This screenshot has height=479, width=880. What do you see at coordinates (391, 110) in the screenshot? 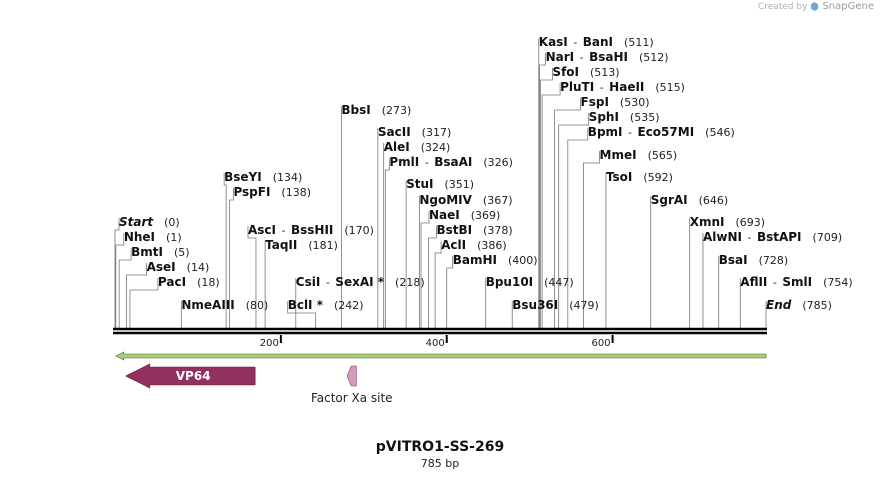
I see `site-position: (273)` at bounding box center [391, 110].